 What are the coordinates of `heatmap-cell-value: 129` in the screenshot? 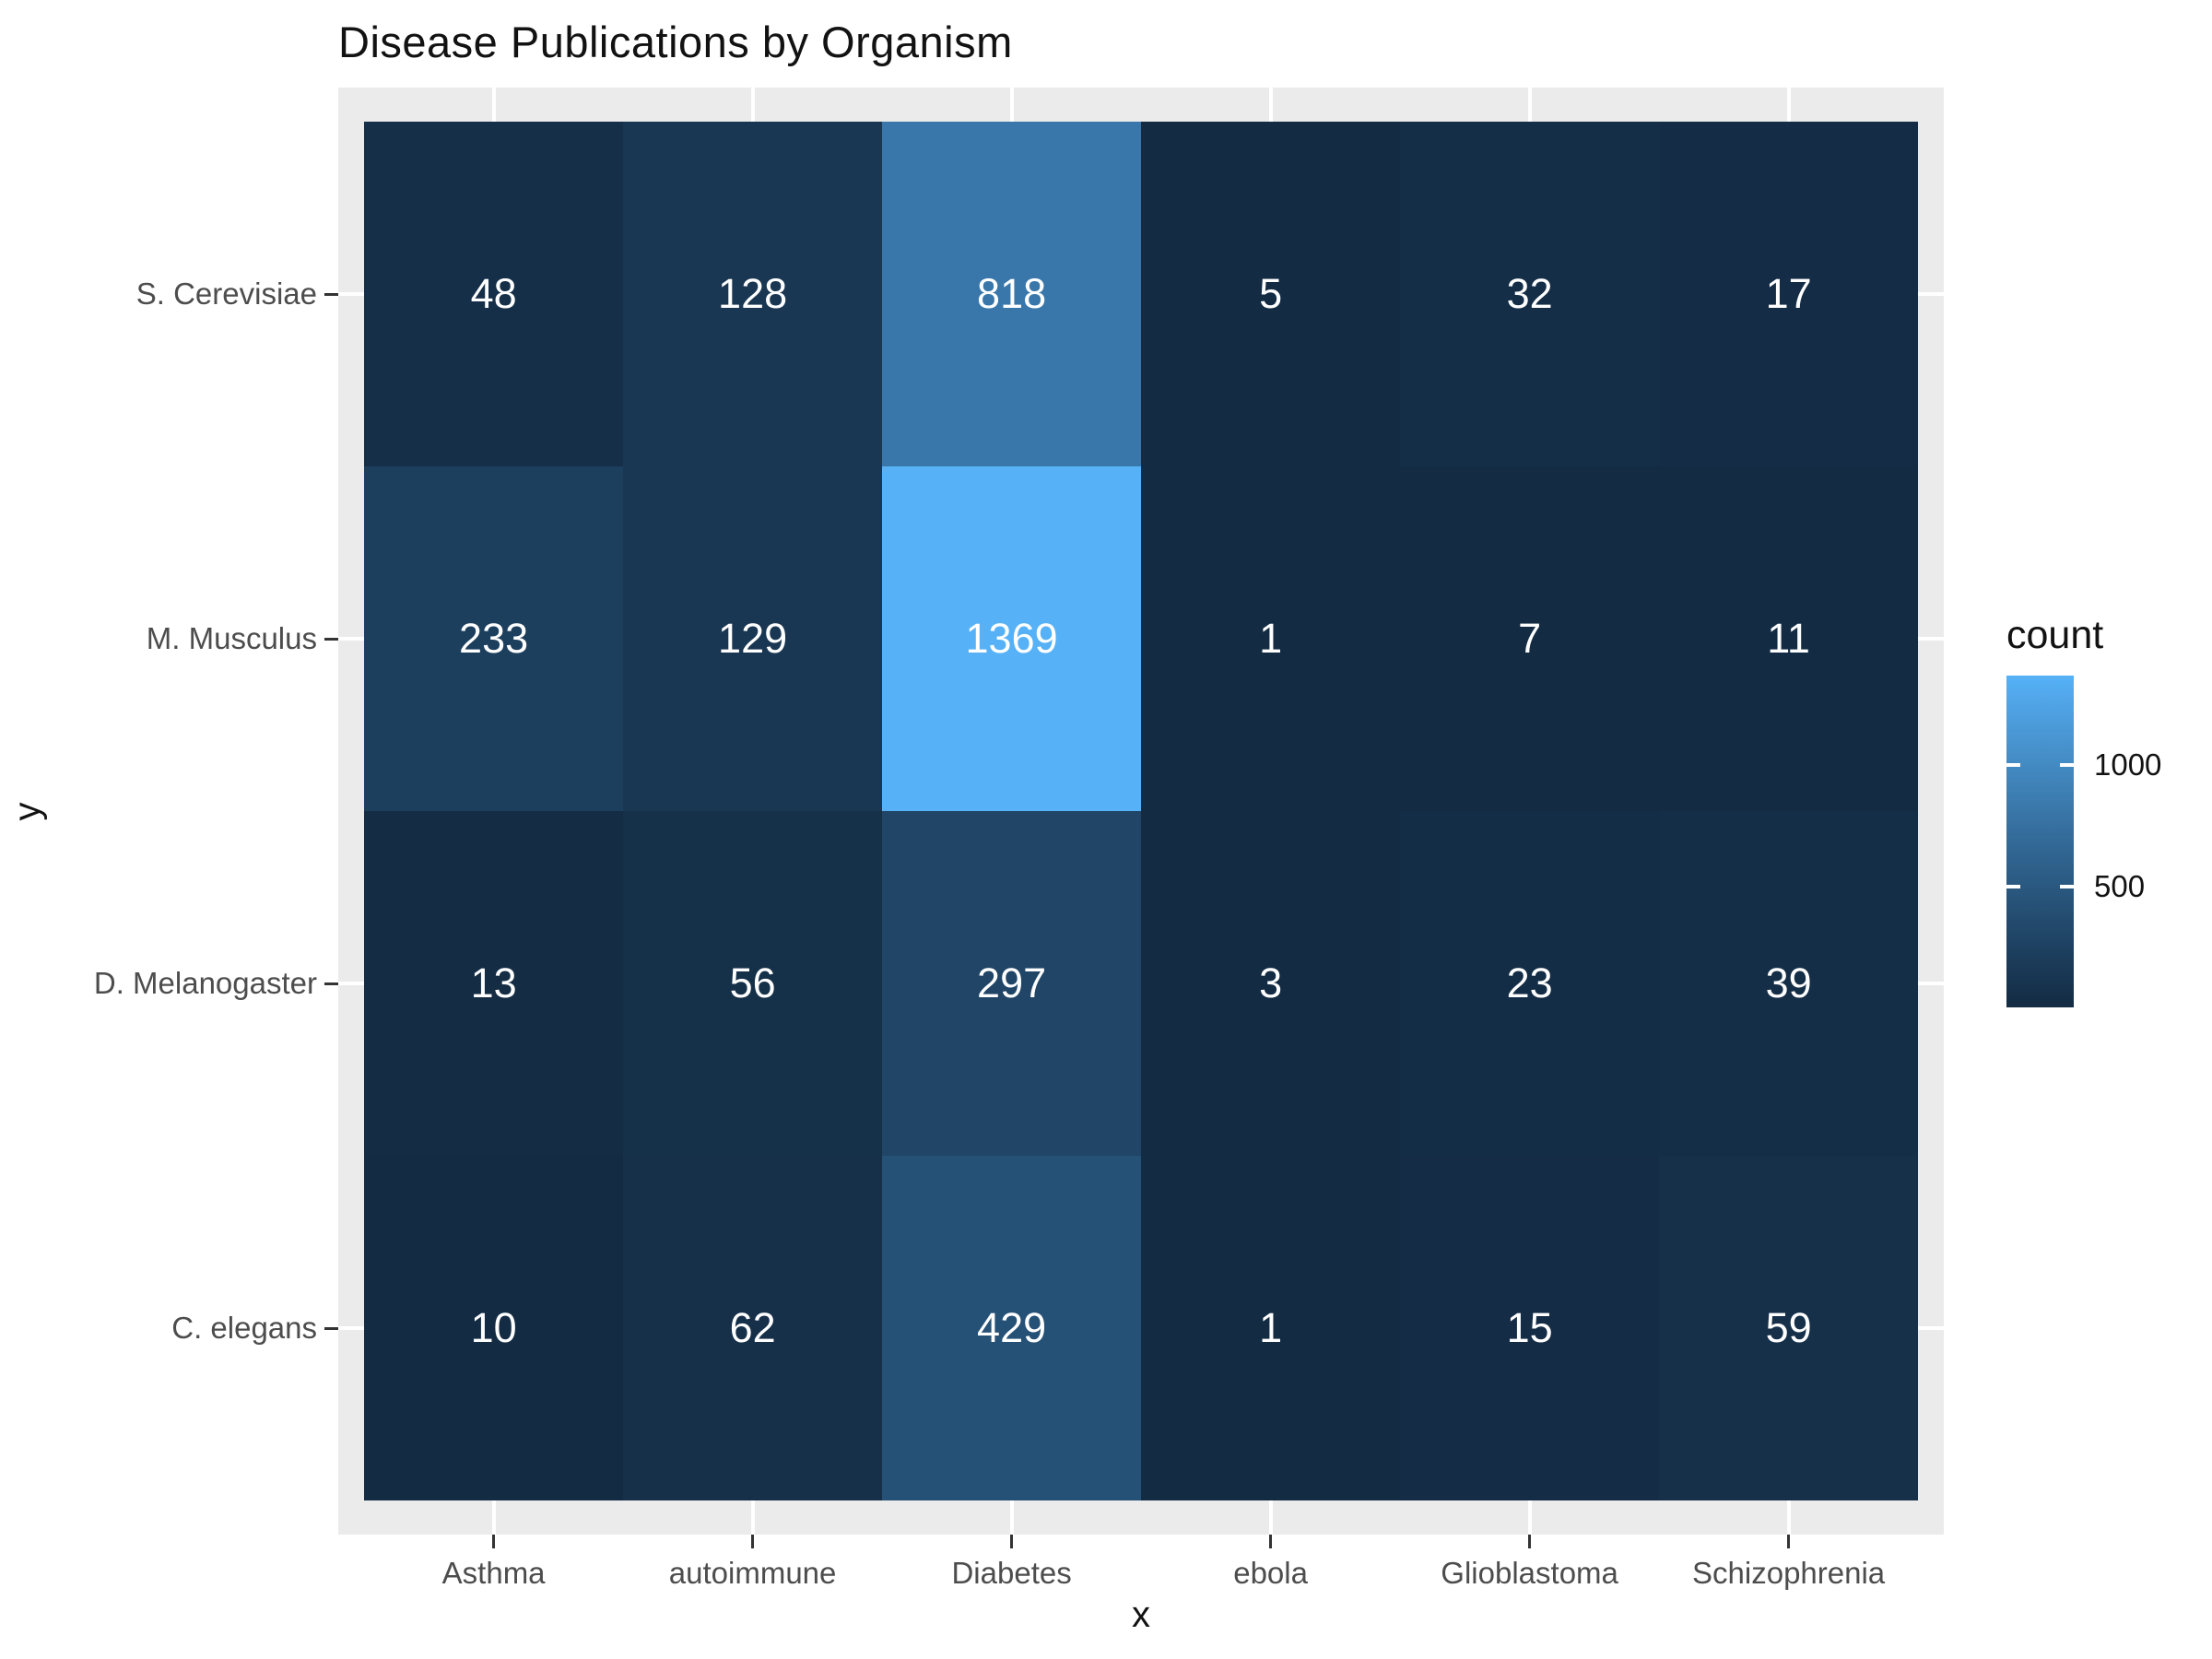 It's located at (753, 638).